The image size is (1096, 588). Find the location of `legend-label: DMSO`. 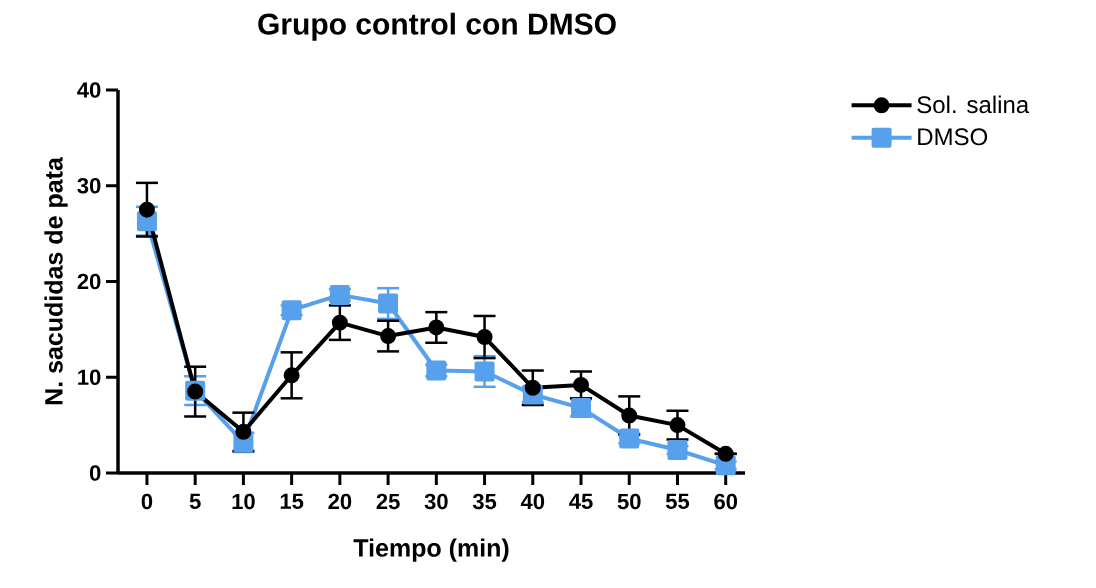

legend-label: DMSO is located at coordinates (953, 137).